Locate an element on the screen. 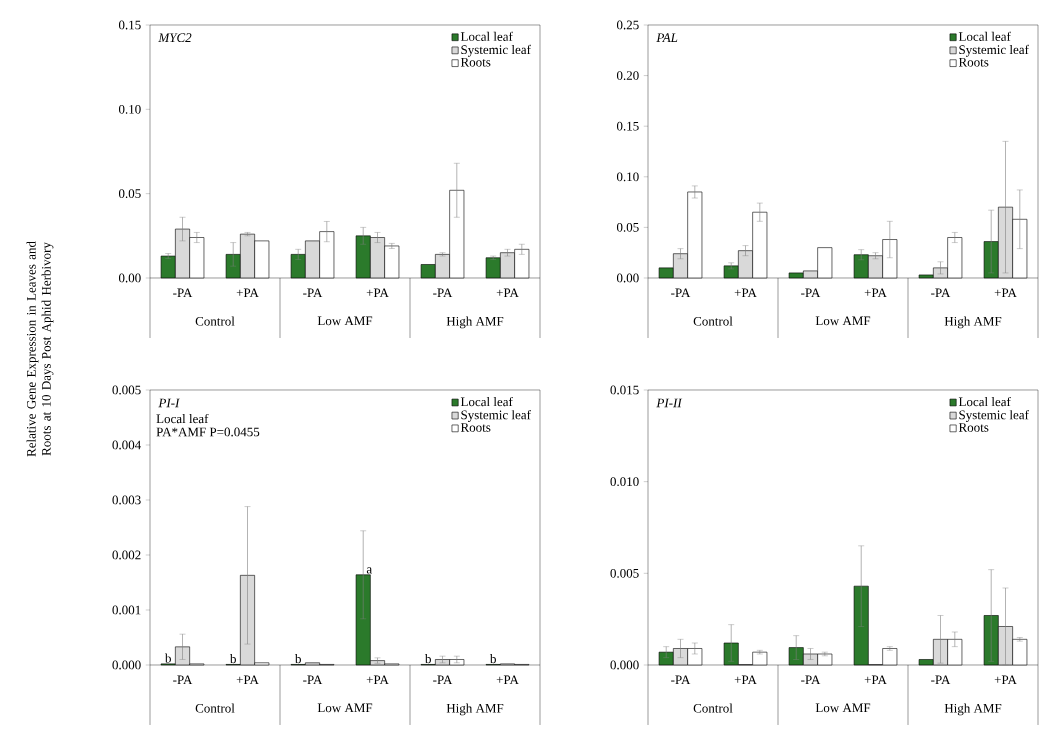 The image size is (1049, 749). y-tick-label: 0.001 is located at coordinates (126, 610).